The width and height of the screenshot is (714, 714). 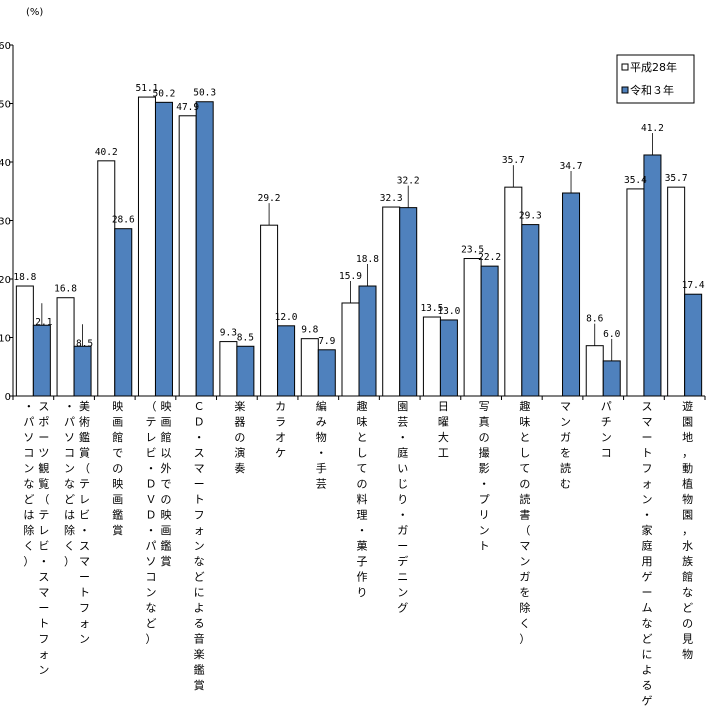 I want to click on y-tick-label: 40, so click(x=5, y=163).